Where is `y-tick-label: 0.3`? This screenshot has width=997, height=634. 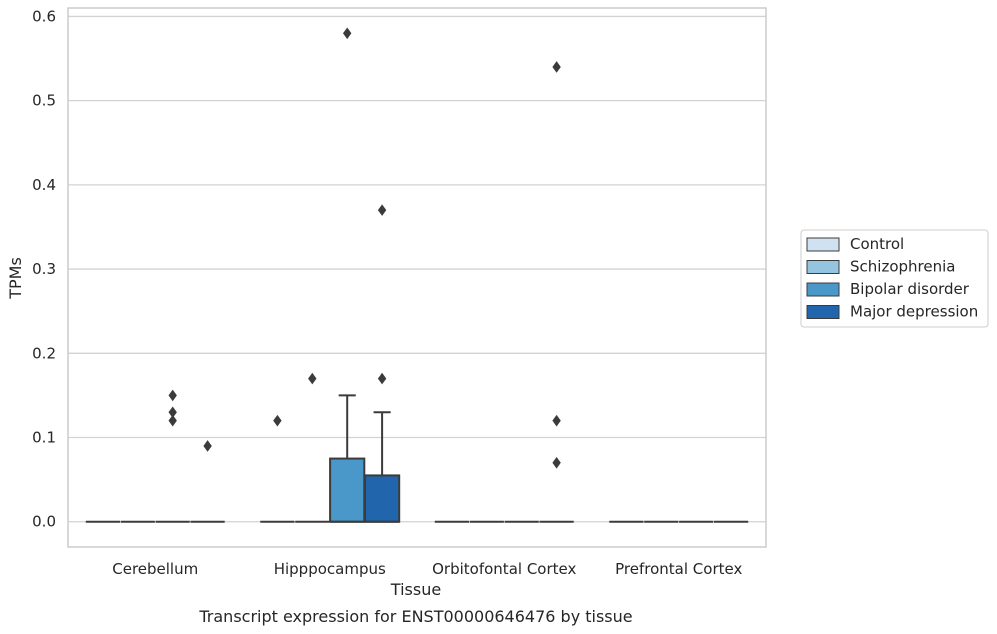
y-tick-label: 0.3 is located at coordinates (44, 269).